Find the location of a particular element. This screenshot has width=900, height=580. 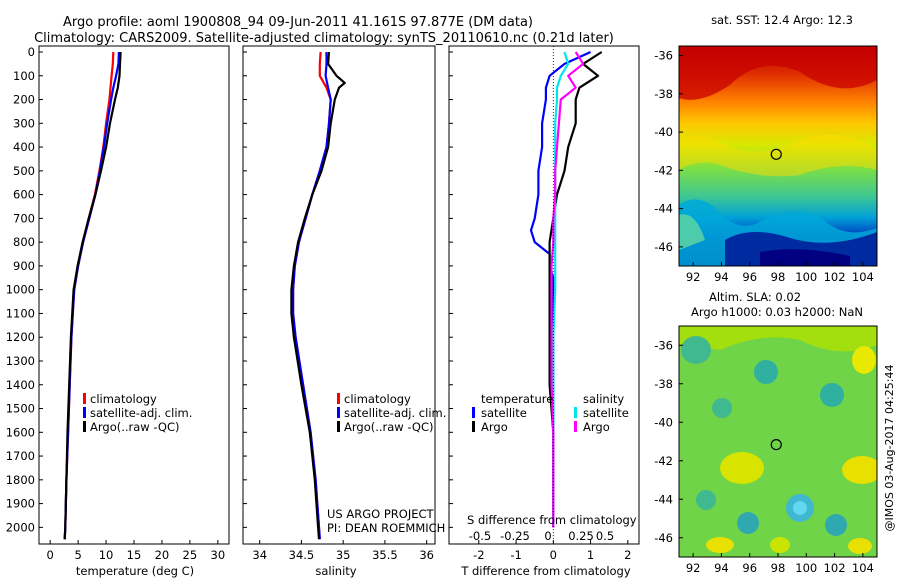

sla-map-title-line1: Altim. SLA: 0.02 is located at coordinates (755, 297).